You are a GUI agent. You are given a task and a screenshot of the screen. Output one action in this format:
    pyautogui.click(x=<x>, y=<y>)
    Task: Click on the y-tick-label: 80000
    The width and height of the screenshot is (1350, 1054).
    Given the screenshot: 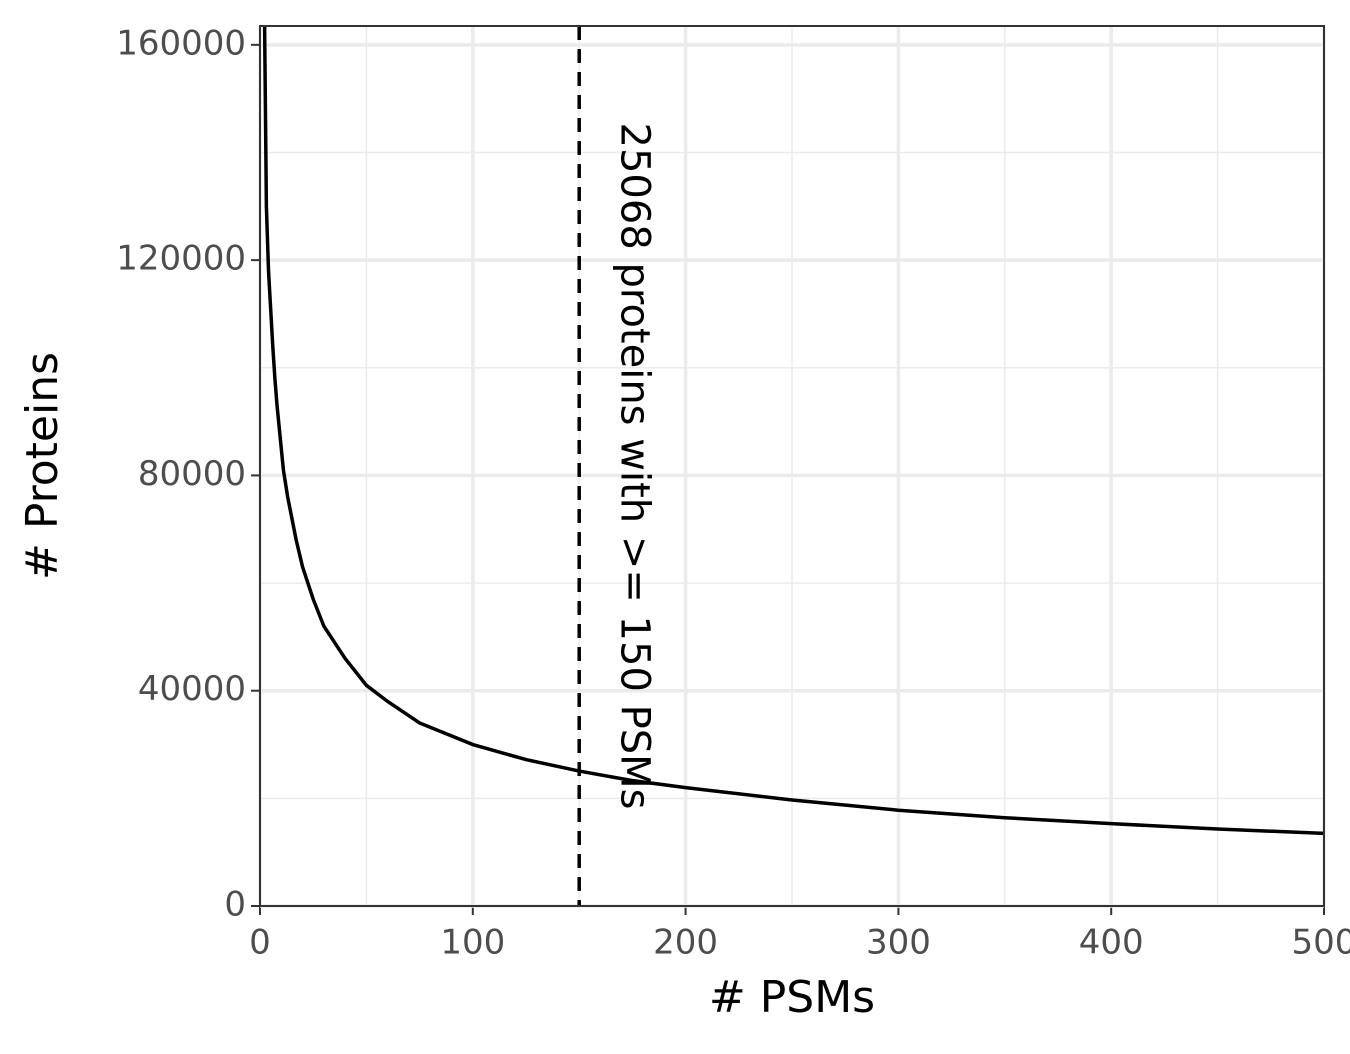 What is the action you would take?
    pyautogui.click(x=192, y=474)
    